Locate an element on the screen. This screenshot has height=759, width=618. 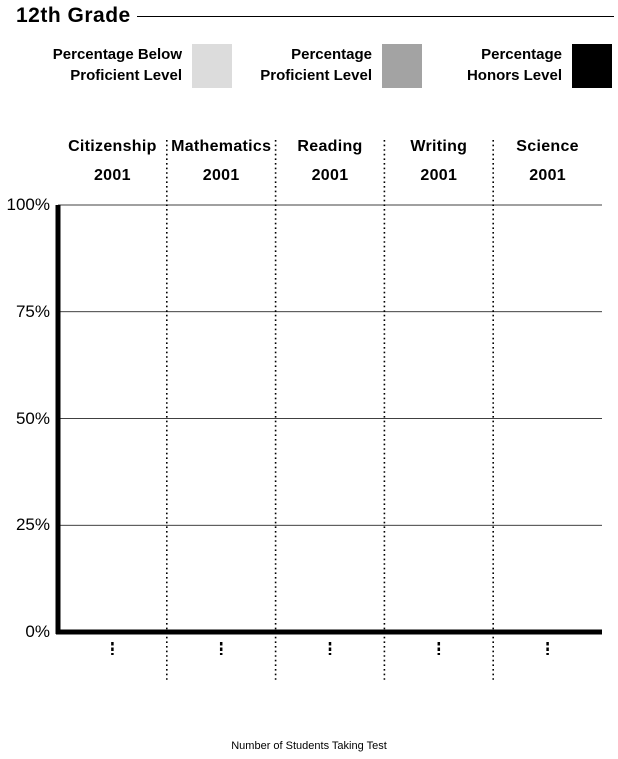
legend-item-honors: Percentage Honors Level is located at coordinates (536, 66).